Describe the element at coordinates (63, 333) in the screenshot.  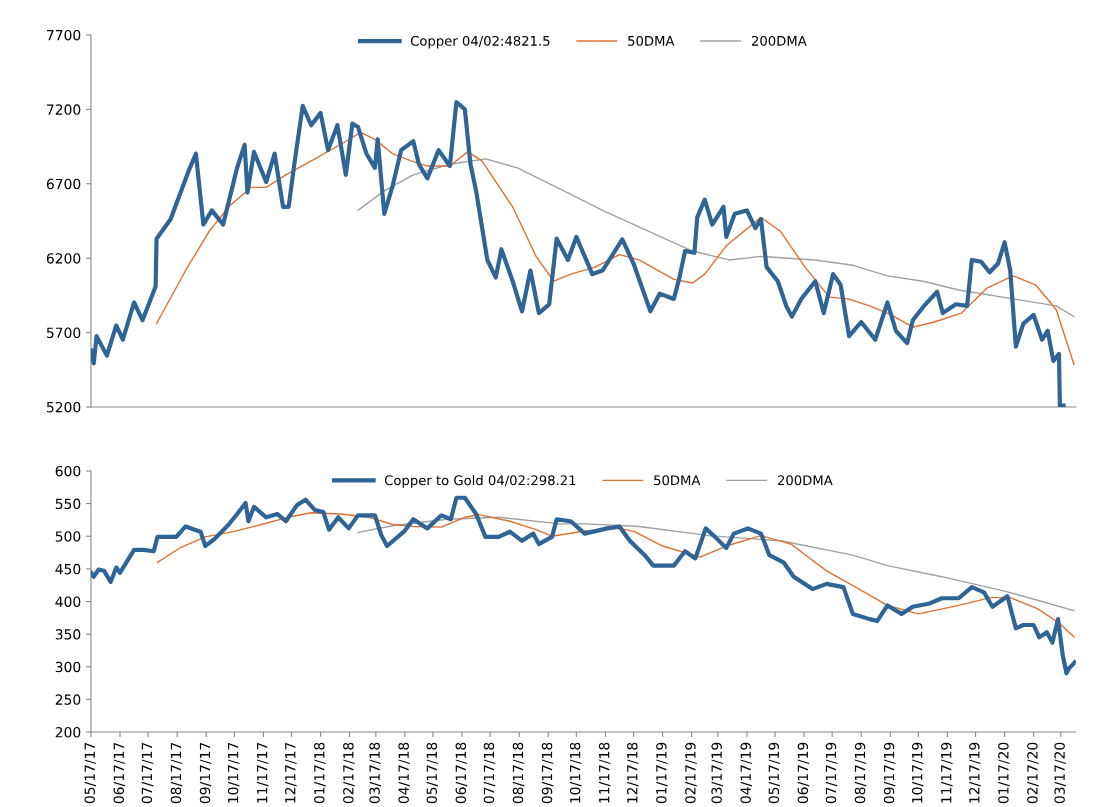
I see `y-tick-label: 5700` at that location.